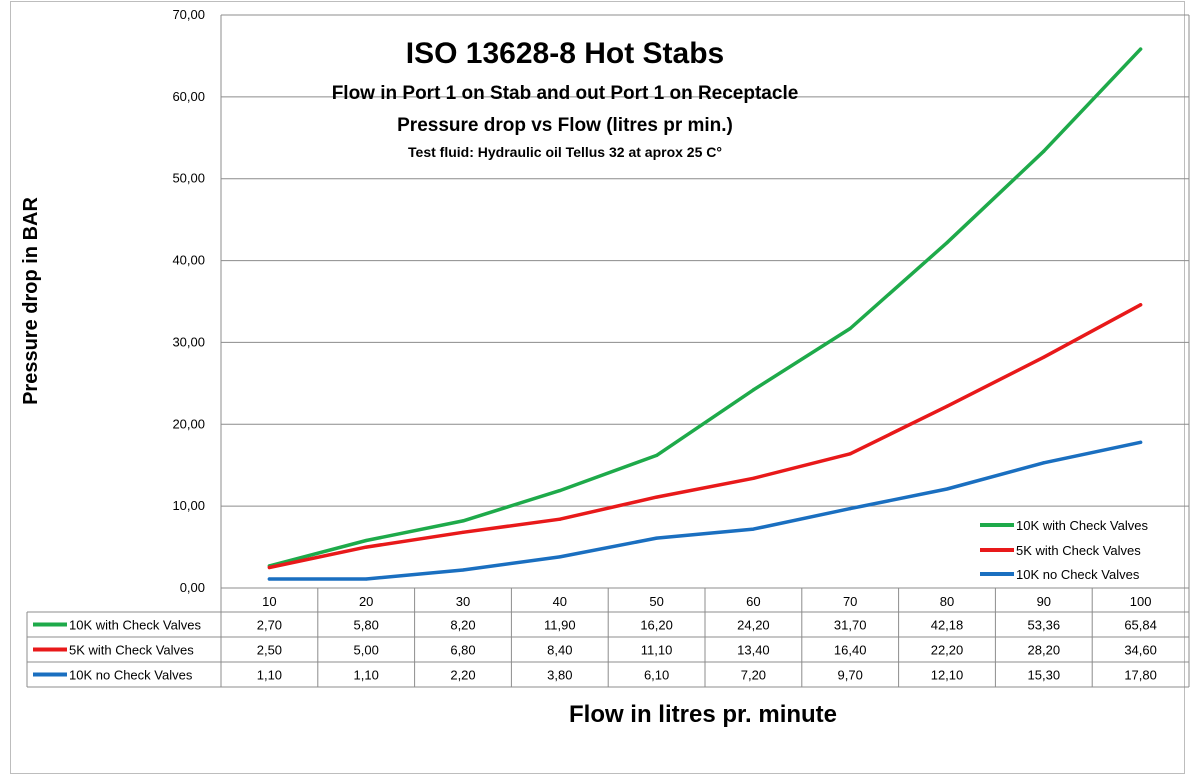  What do you see at coordinates (462, 675) in the screenshot?
I see `data-label: 2,20` at bounding box center [462, 675].